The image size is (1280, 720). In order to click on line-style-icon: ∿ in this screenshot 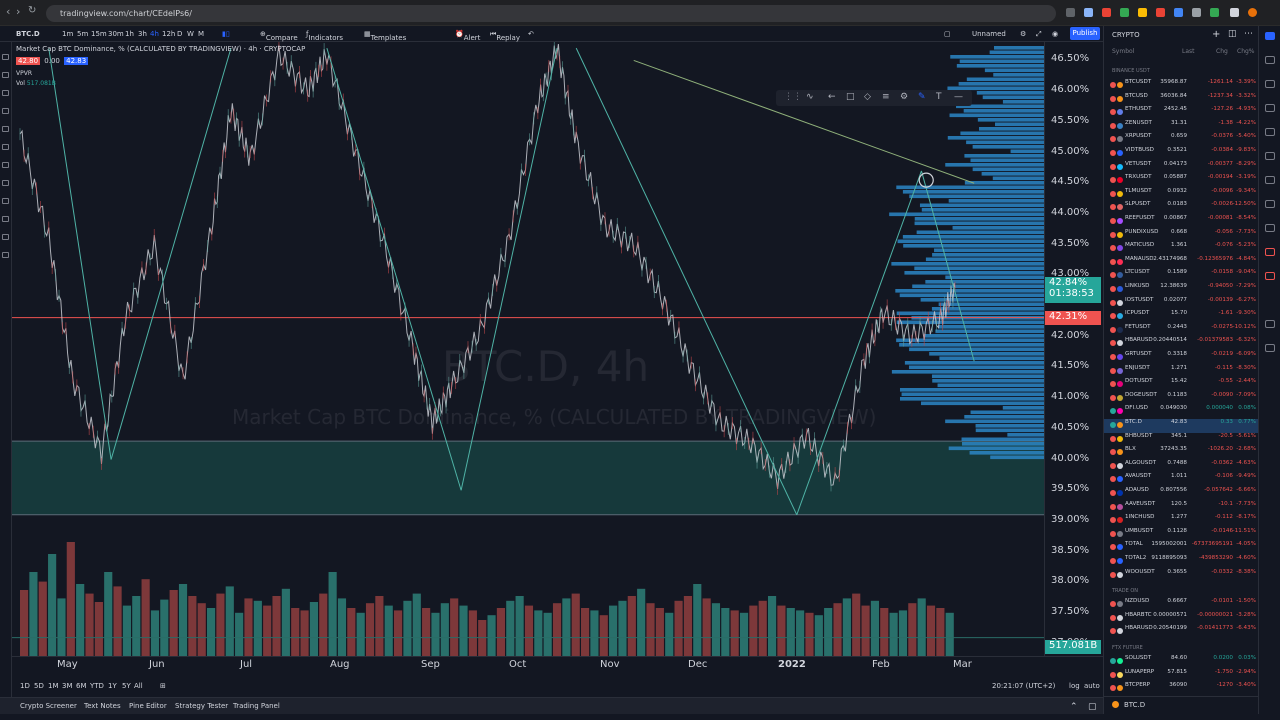, I will do `click(810, 97)`.